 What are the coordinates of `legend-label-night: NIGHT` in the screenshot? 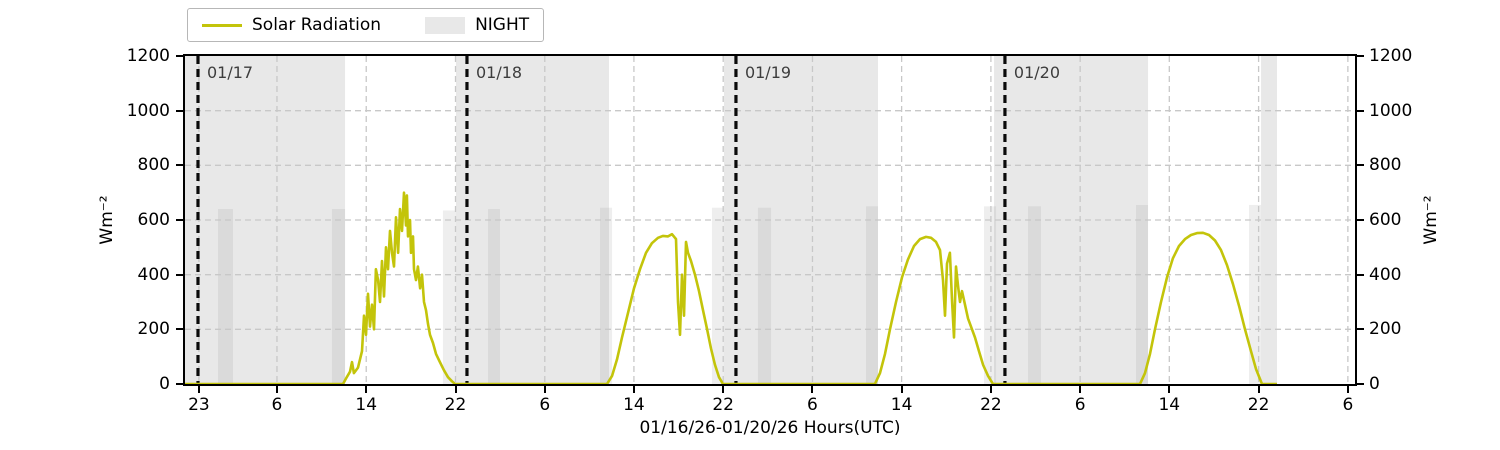 It's located at (502, 25).